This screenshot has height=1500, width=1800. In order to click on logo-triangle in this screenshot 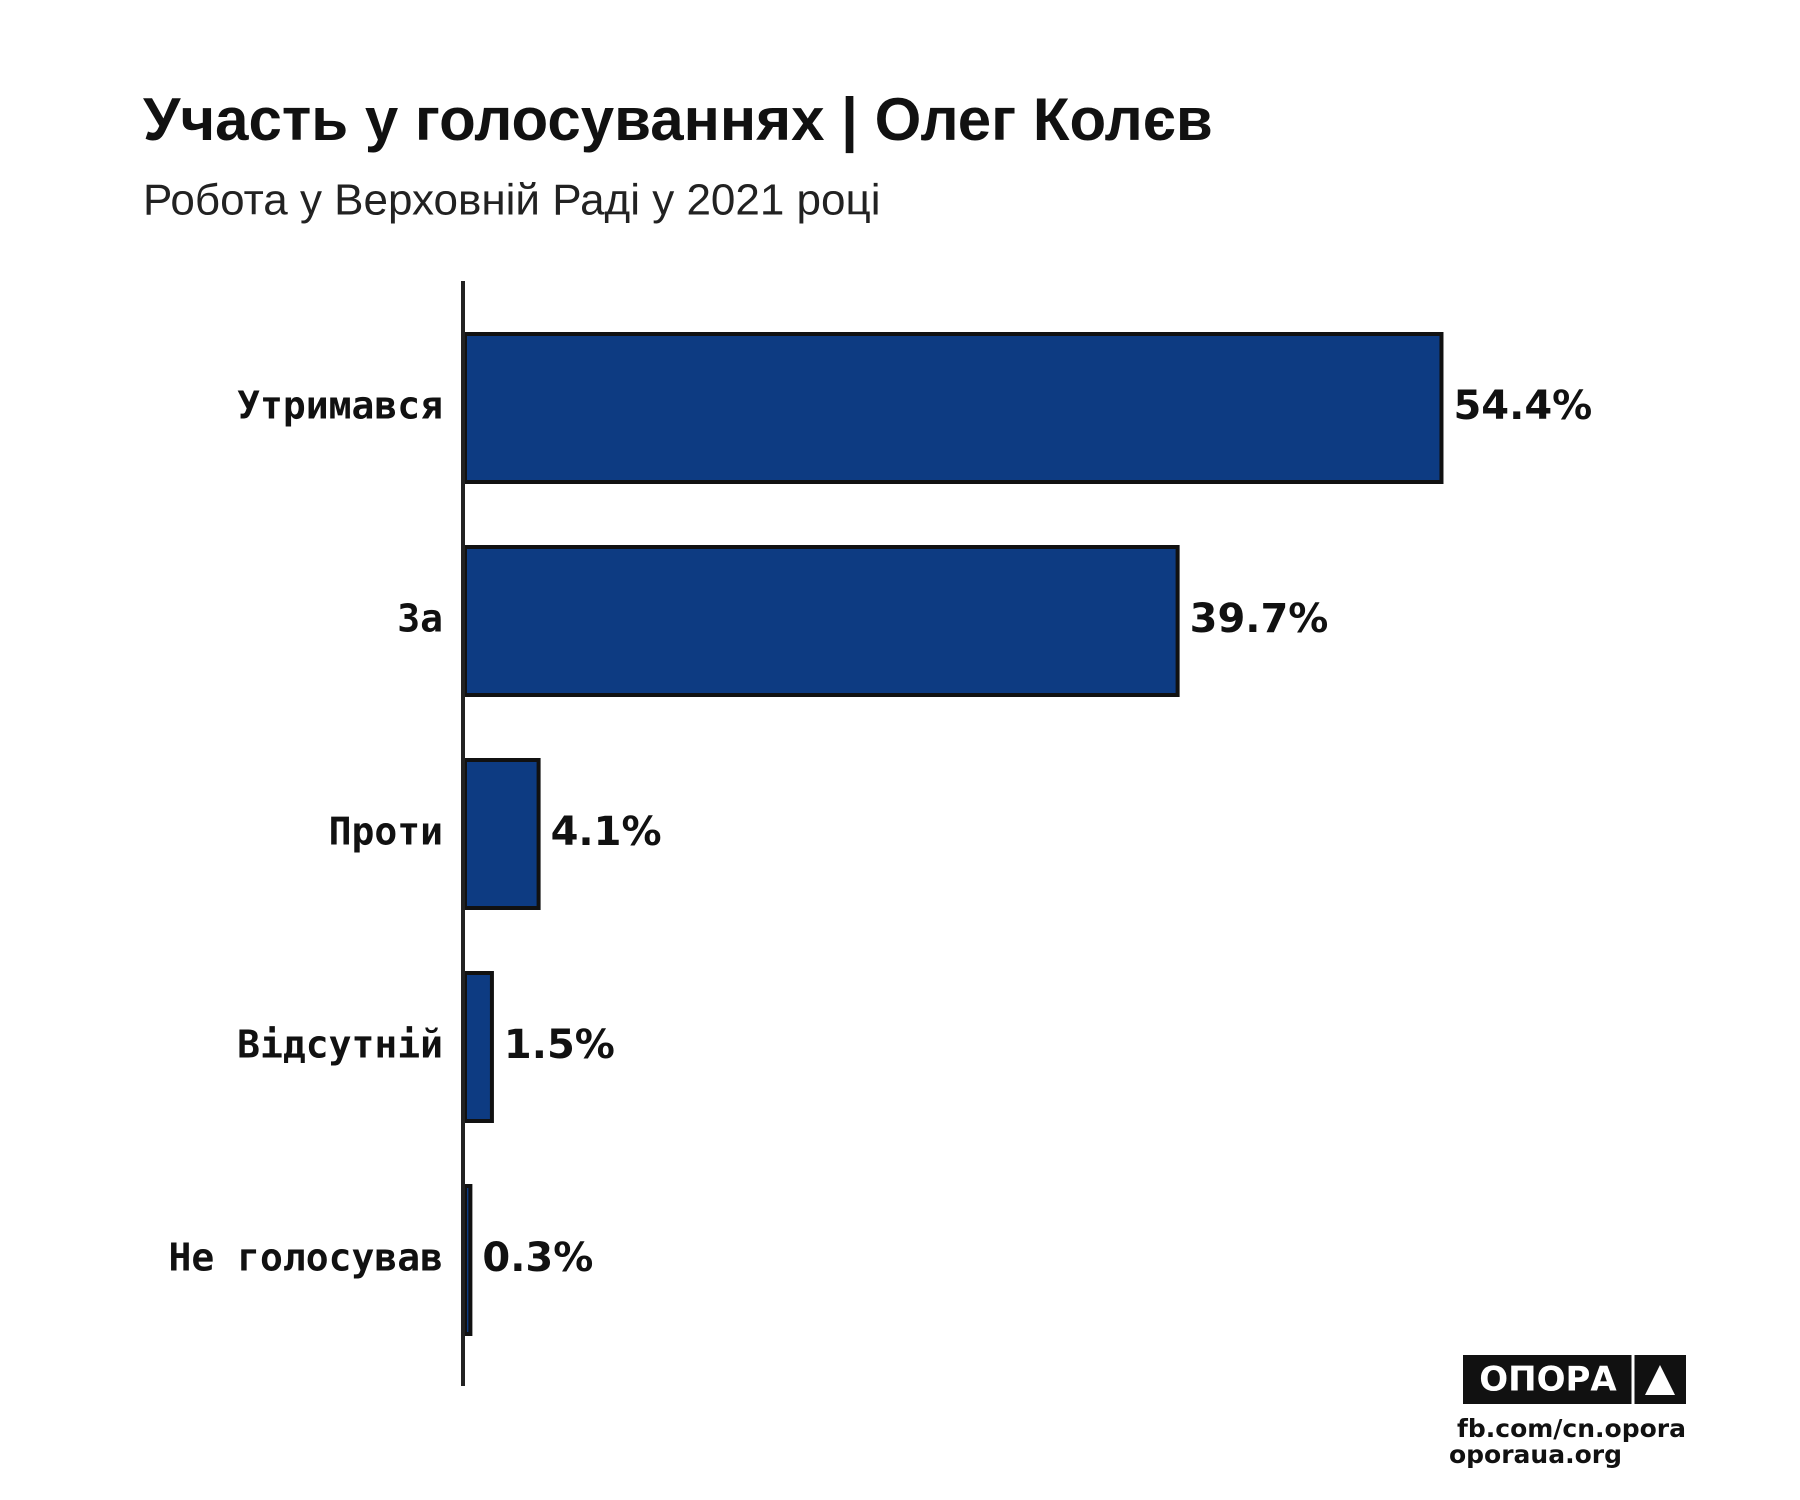, I will do `click(1660, 1380)`.